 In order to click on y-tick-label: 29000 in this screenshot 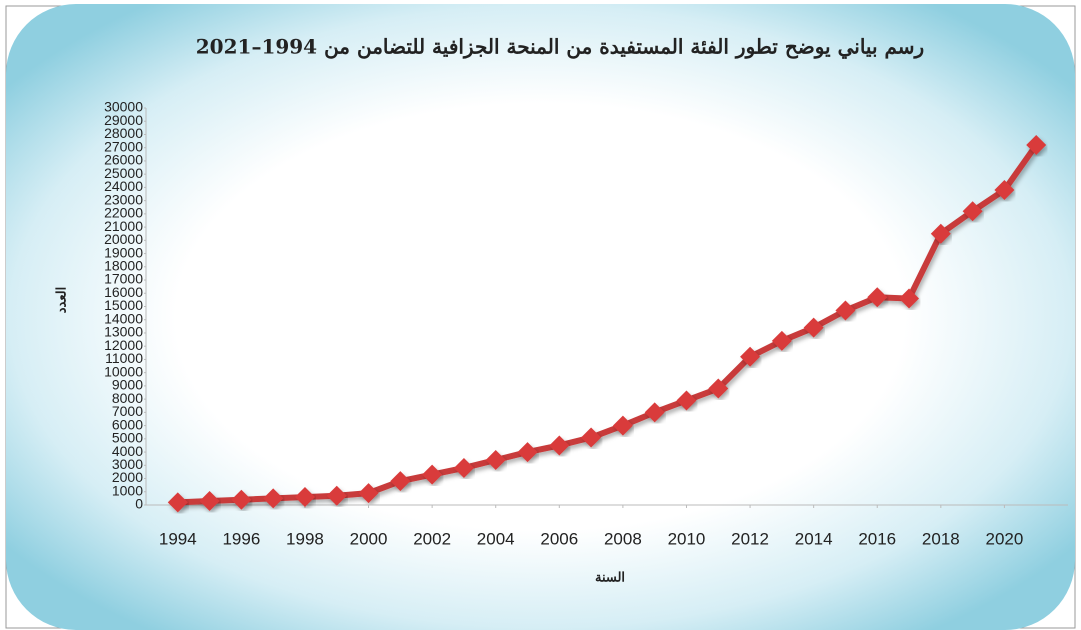, I will do `click(123, 120)`.